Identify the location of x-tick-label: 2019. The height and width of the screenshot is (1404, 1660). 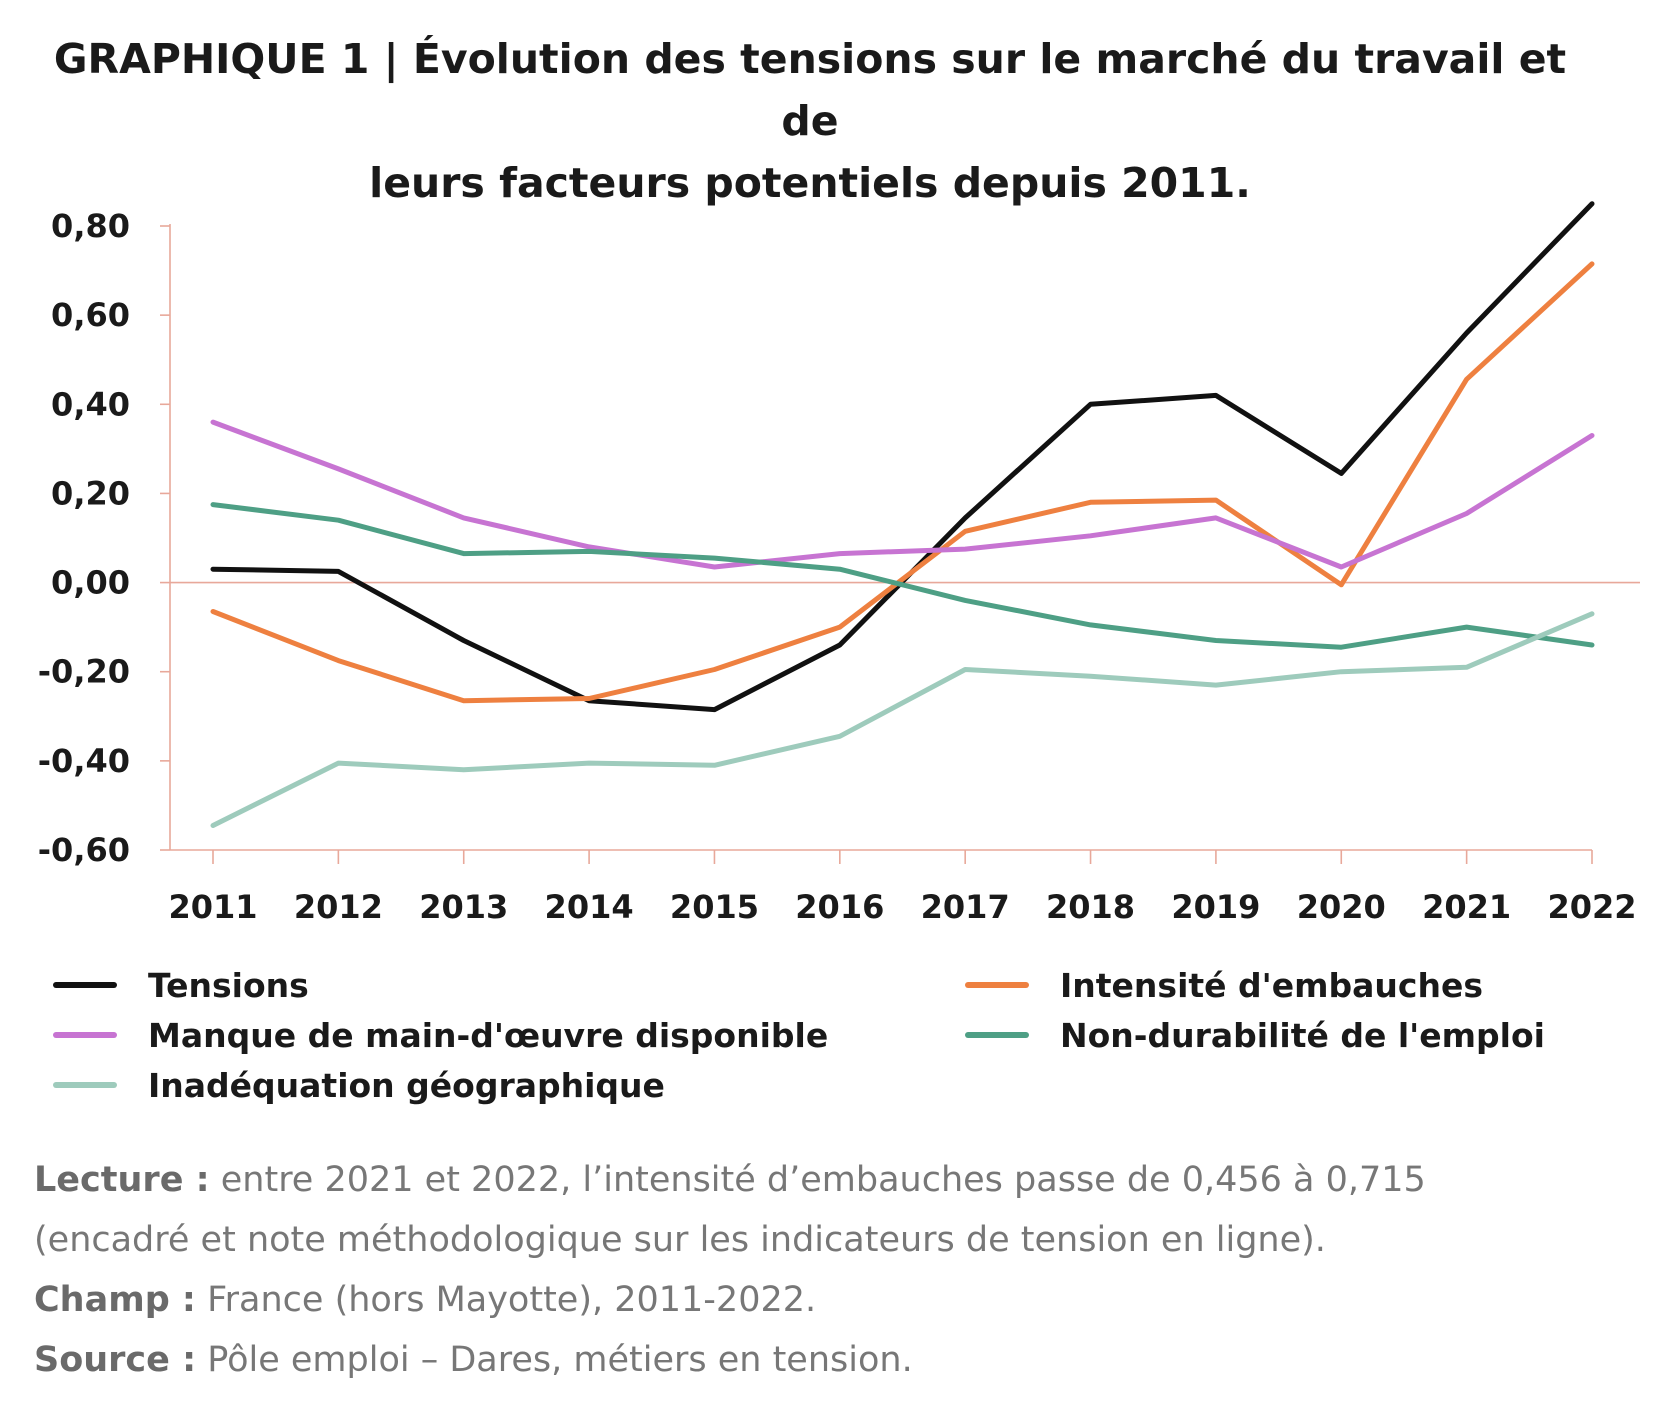
(1215, 907).